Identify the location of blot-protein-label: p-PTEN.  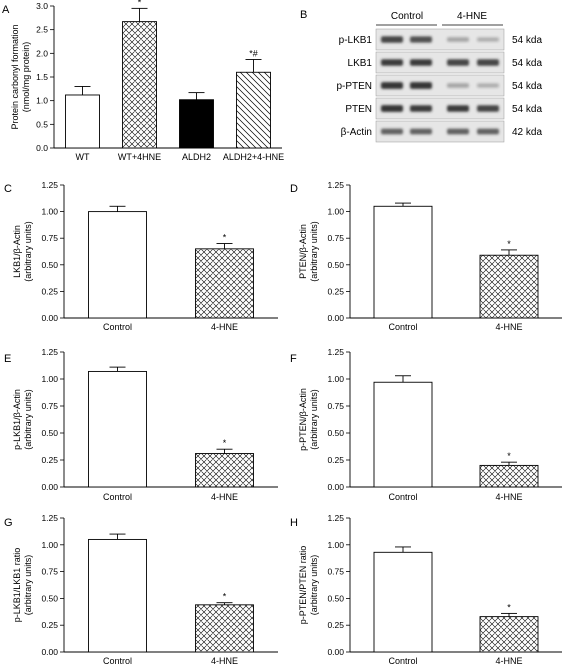
(354, 86).